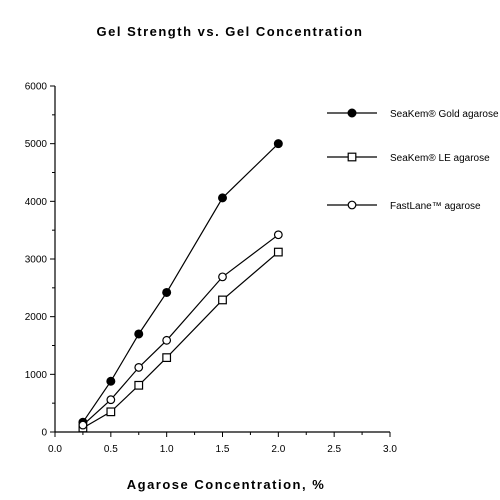 This screenshot has width=500, height=500. I want to click on legend-label: SeaKem® LE agarose, so click(440, 158).